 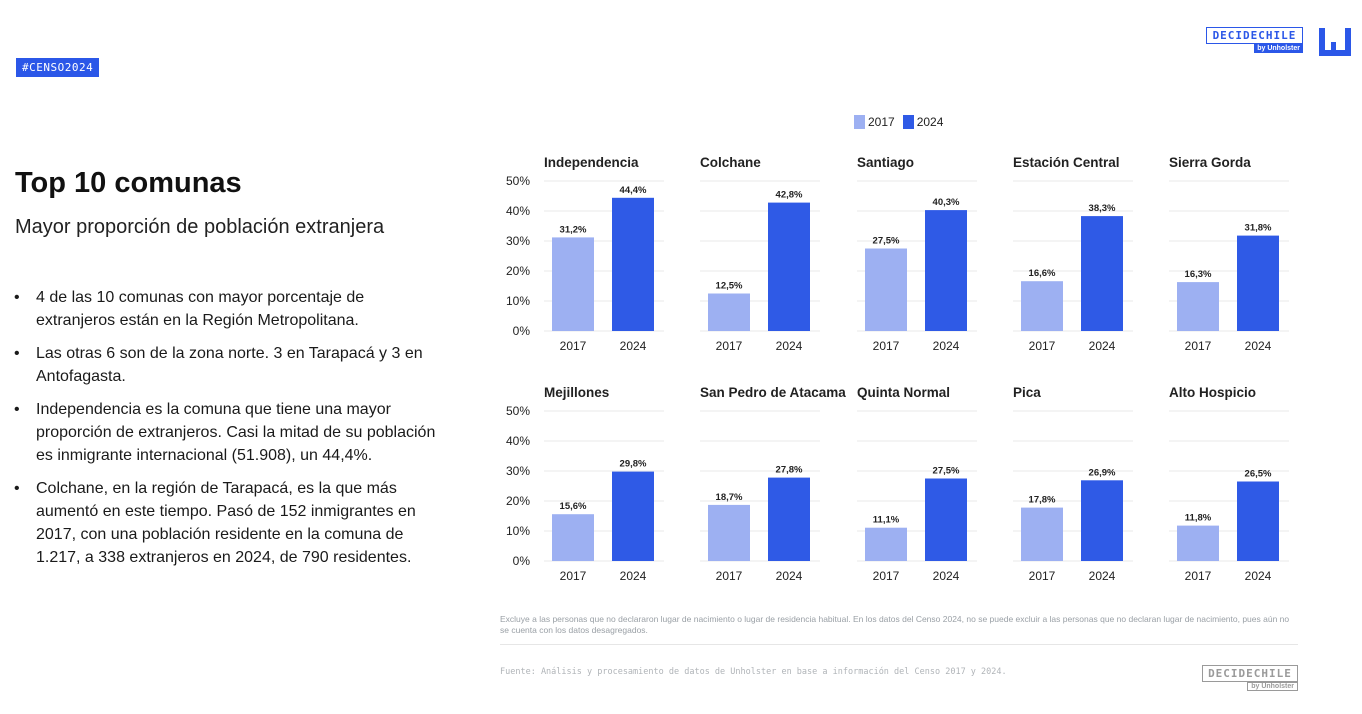 What do you see at coordinates (885, 162) in the screenshot?
I see `panel-title: Santiago` at bounding box center [885, 162].